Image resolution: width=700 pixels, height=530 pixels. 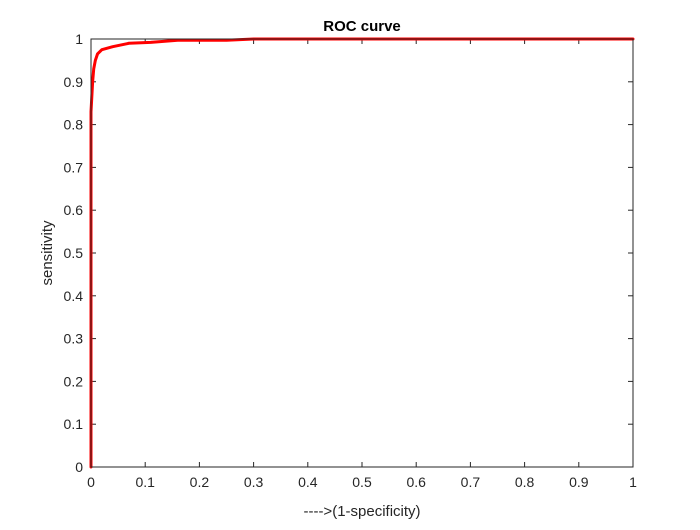 I want to click on y-tick-label: 0.4, so click(x=74, y=296).